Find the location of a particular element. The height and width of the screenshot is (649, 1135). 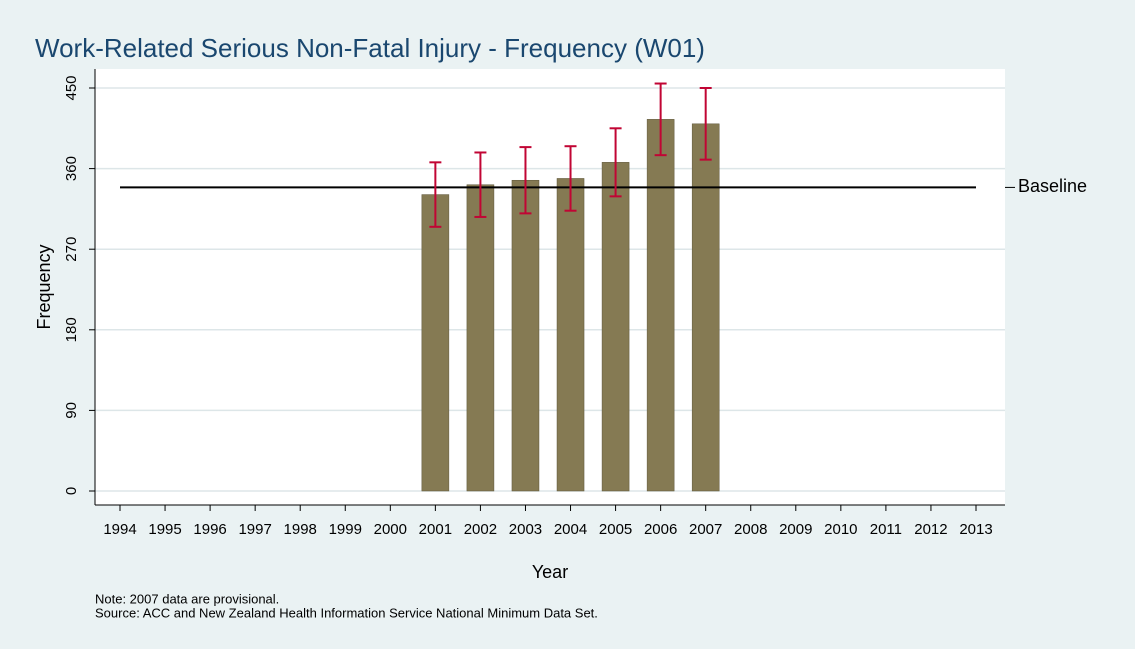

y-tick-label: 180 is located at coordinates (71, 329).